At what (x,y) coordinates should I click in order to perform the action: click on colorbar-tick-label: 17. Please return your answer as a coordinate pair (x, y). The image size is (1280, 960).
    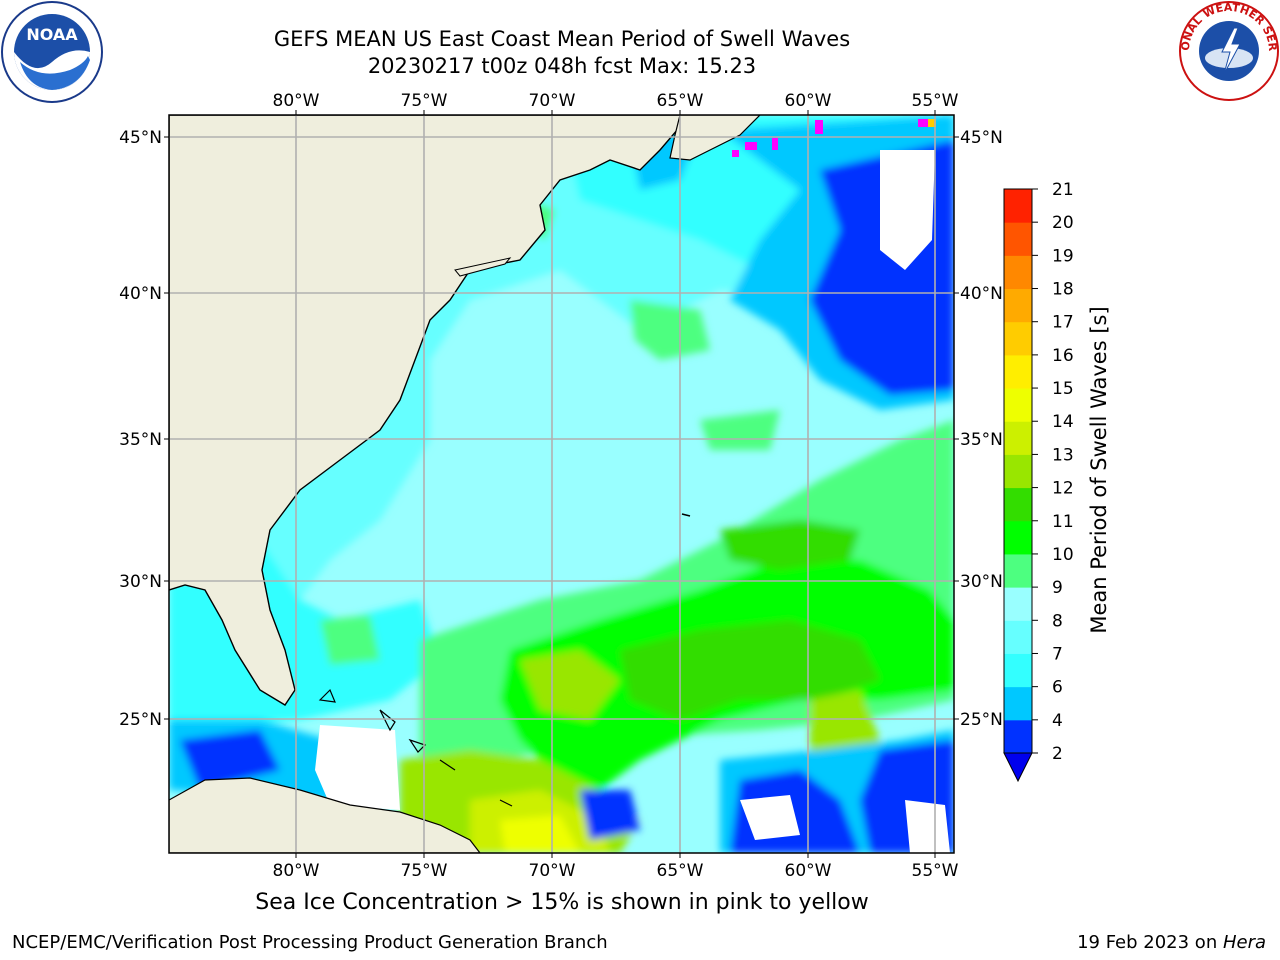
    Looking at the image, I should click on (1063, 323).